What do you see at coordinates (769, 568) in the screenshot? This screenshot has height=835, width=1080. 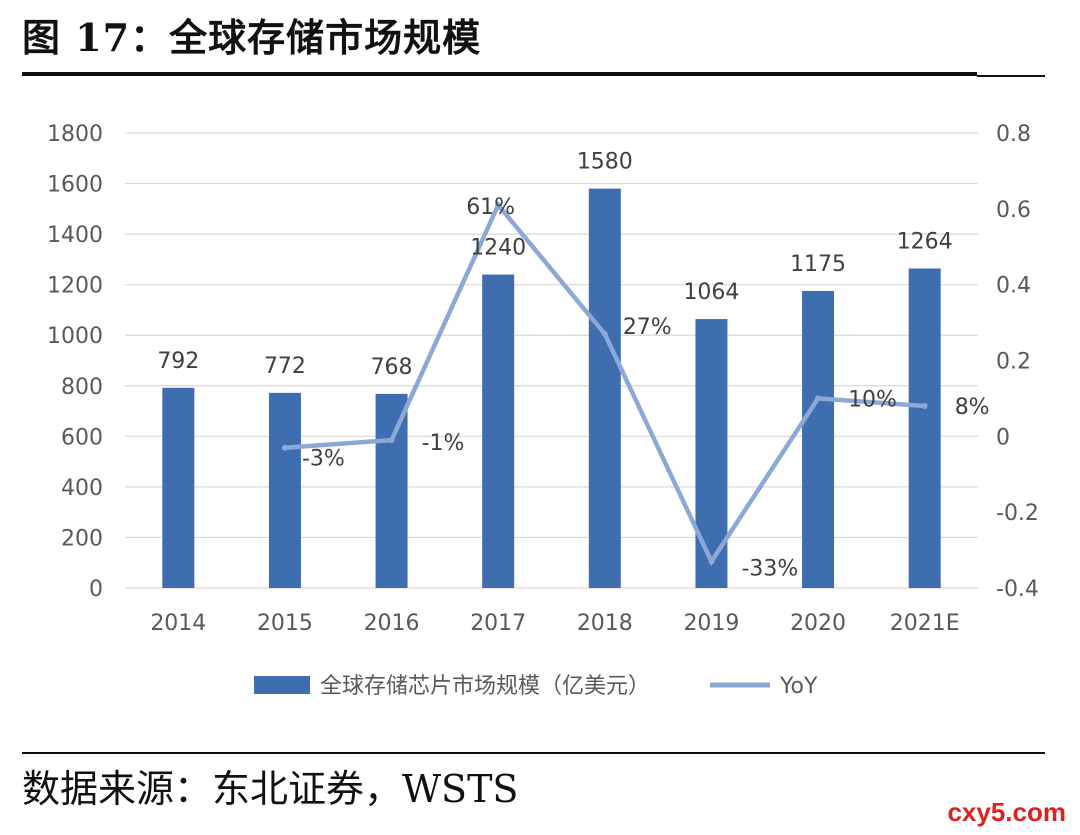 I see `yoy-value-label: -33%` at bounding box center [769, 568].